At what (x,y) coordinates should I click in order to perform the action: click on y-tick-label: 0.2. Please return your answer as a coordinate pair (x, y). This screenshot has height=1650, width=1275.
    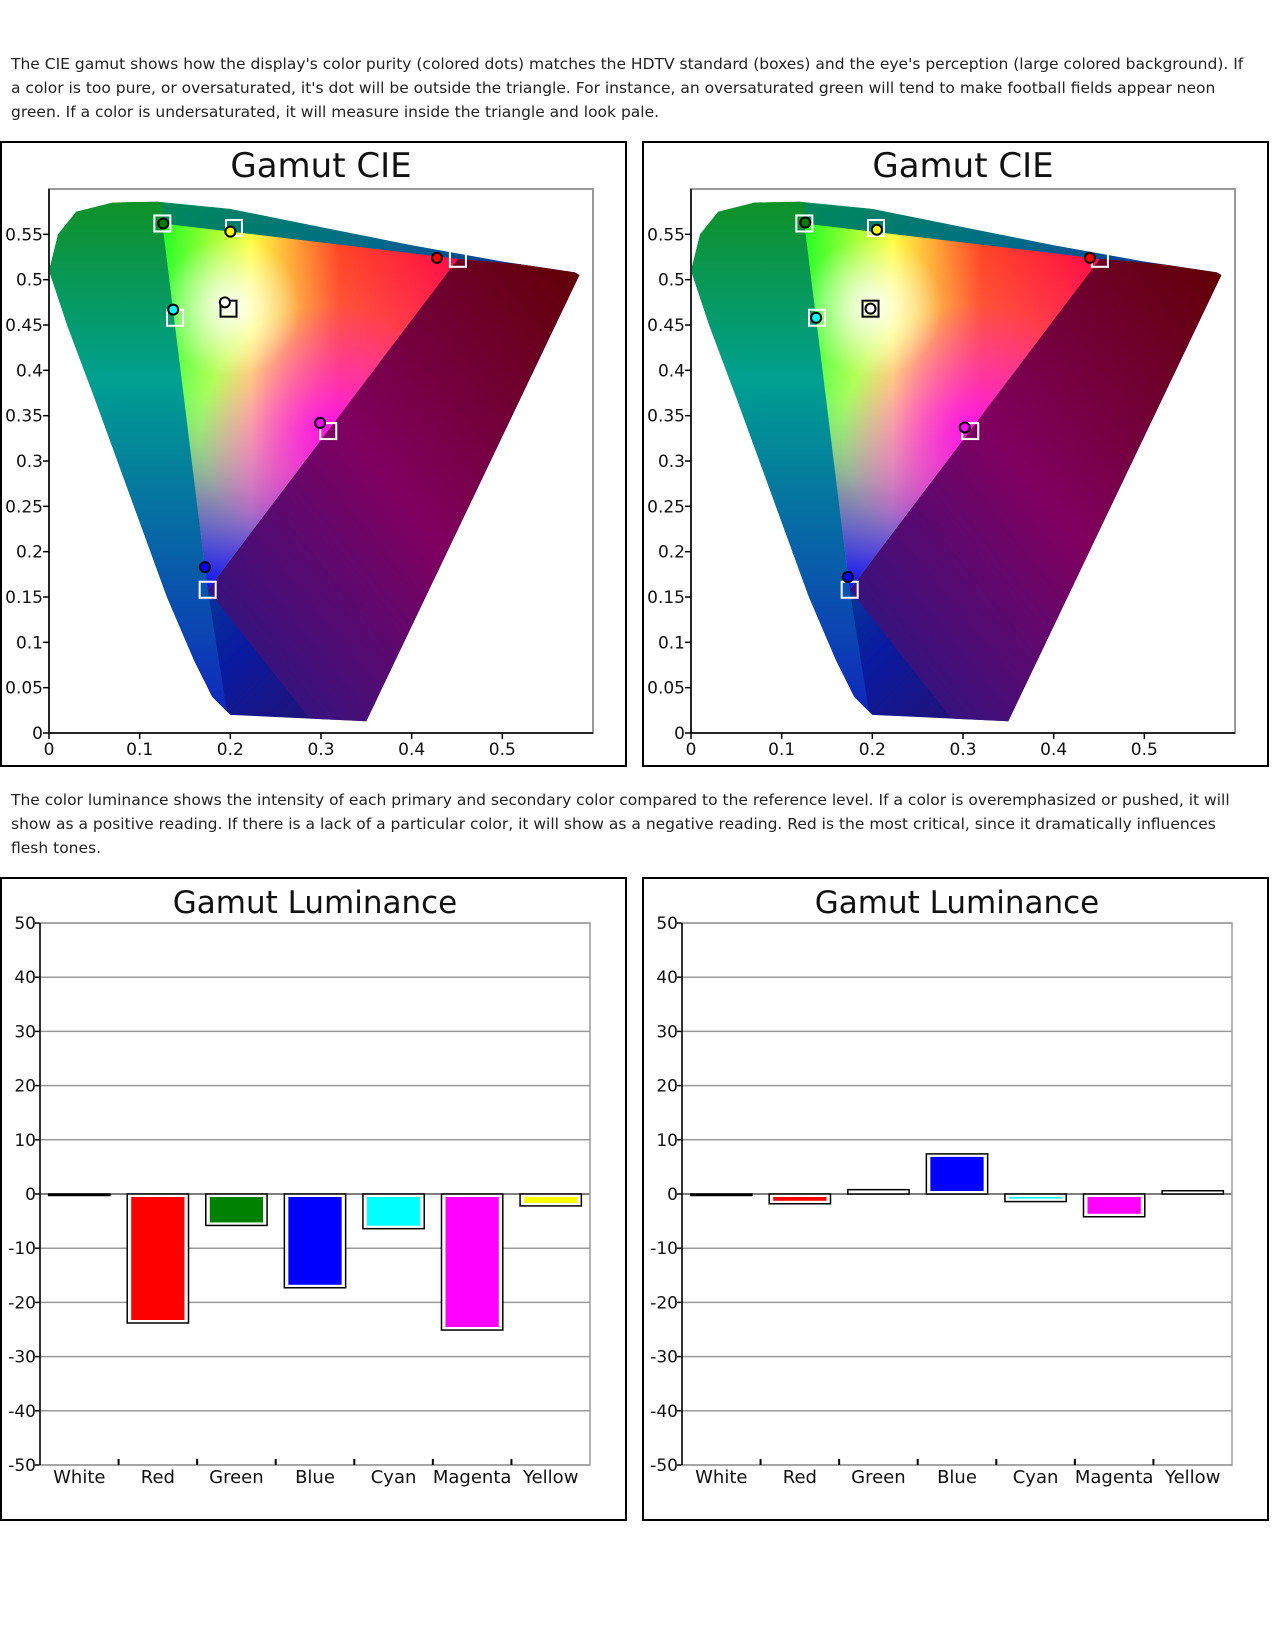
    Looking at the image, I should click on (671, 553).